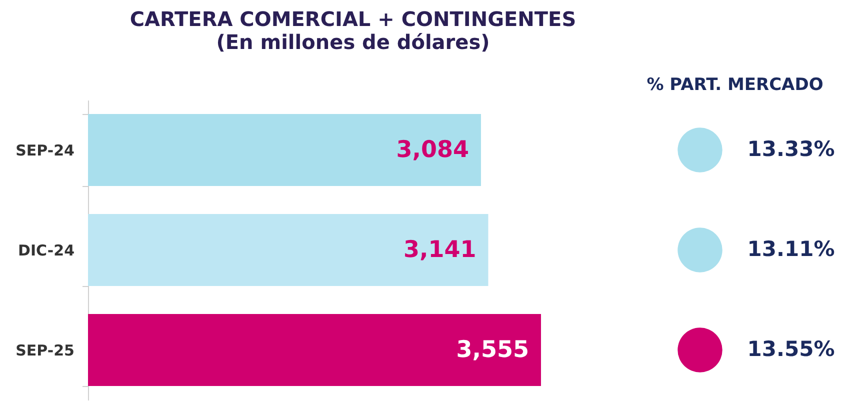  What do you see at coordinates (492, 350) in the screenshot?
I see `data-label: 3,555` at bounding box center [492, 350].